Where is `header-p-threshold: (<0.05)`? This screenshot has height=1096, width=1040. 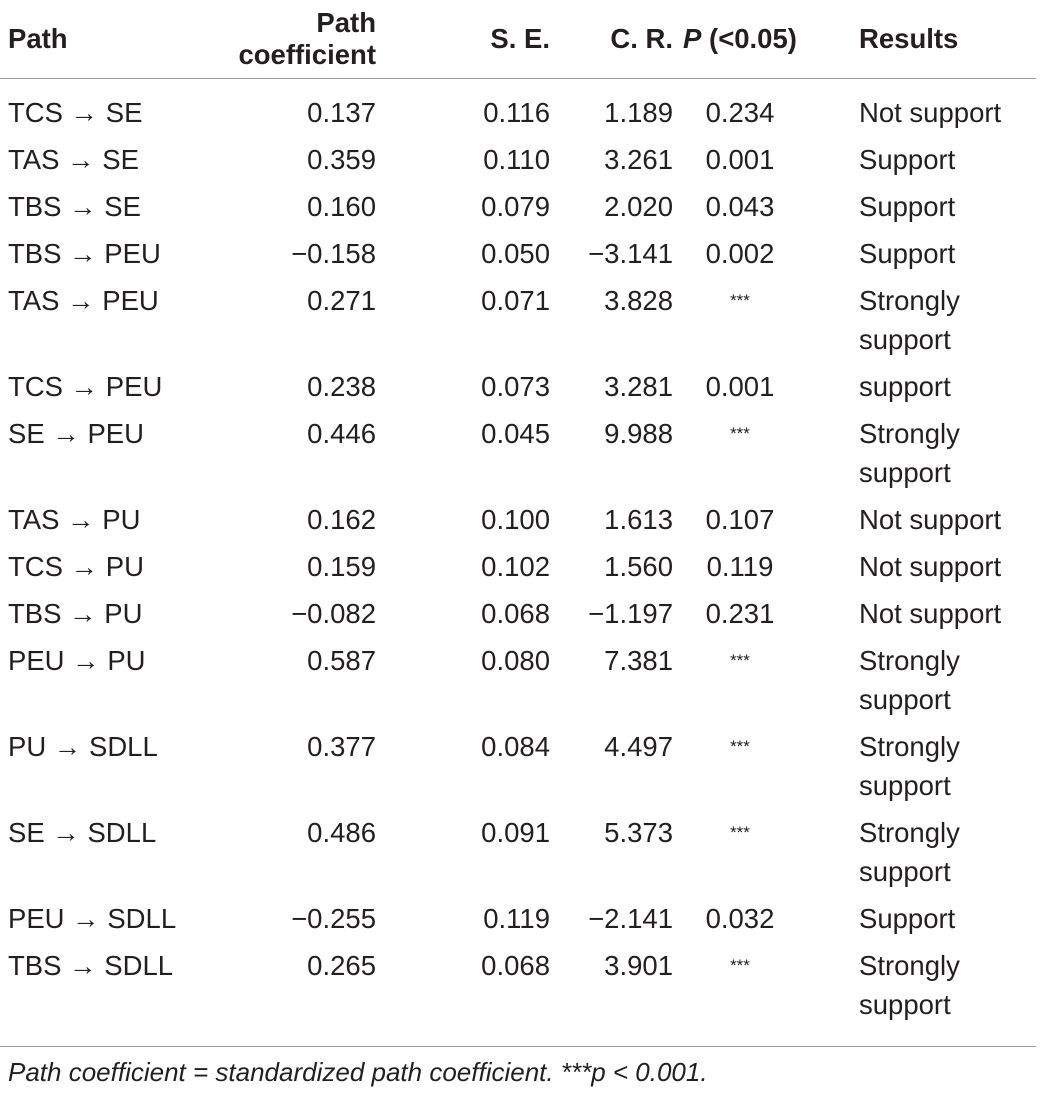
header-p-threshold: (<0.05) is located at coordinates (749, 38).